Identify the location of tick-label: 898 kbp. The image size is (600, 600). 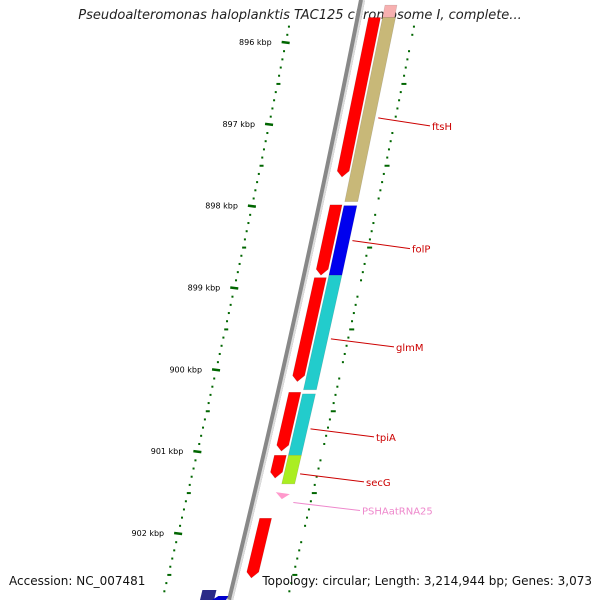
(221, 206).